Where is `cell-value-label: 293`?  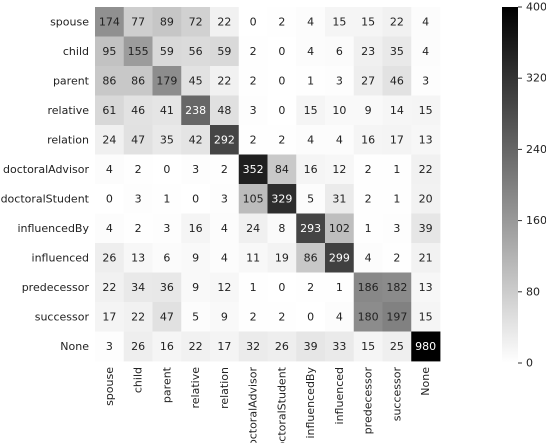 cell-value-label: 293 is located at coordinates (310, 228).